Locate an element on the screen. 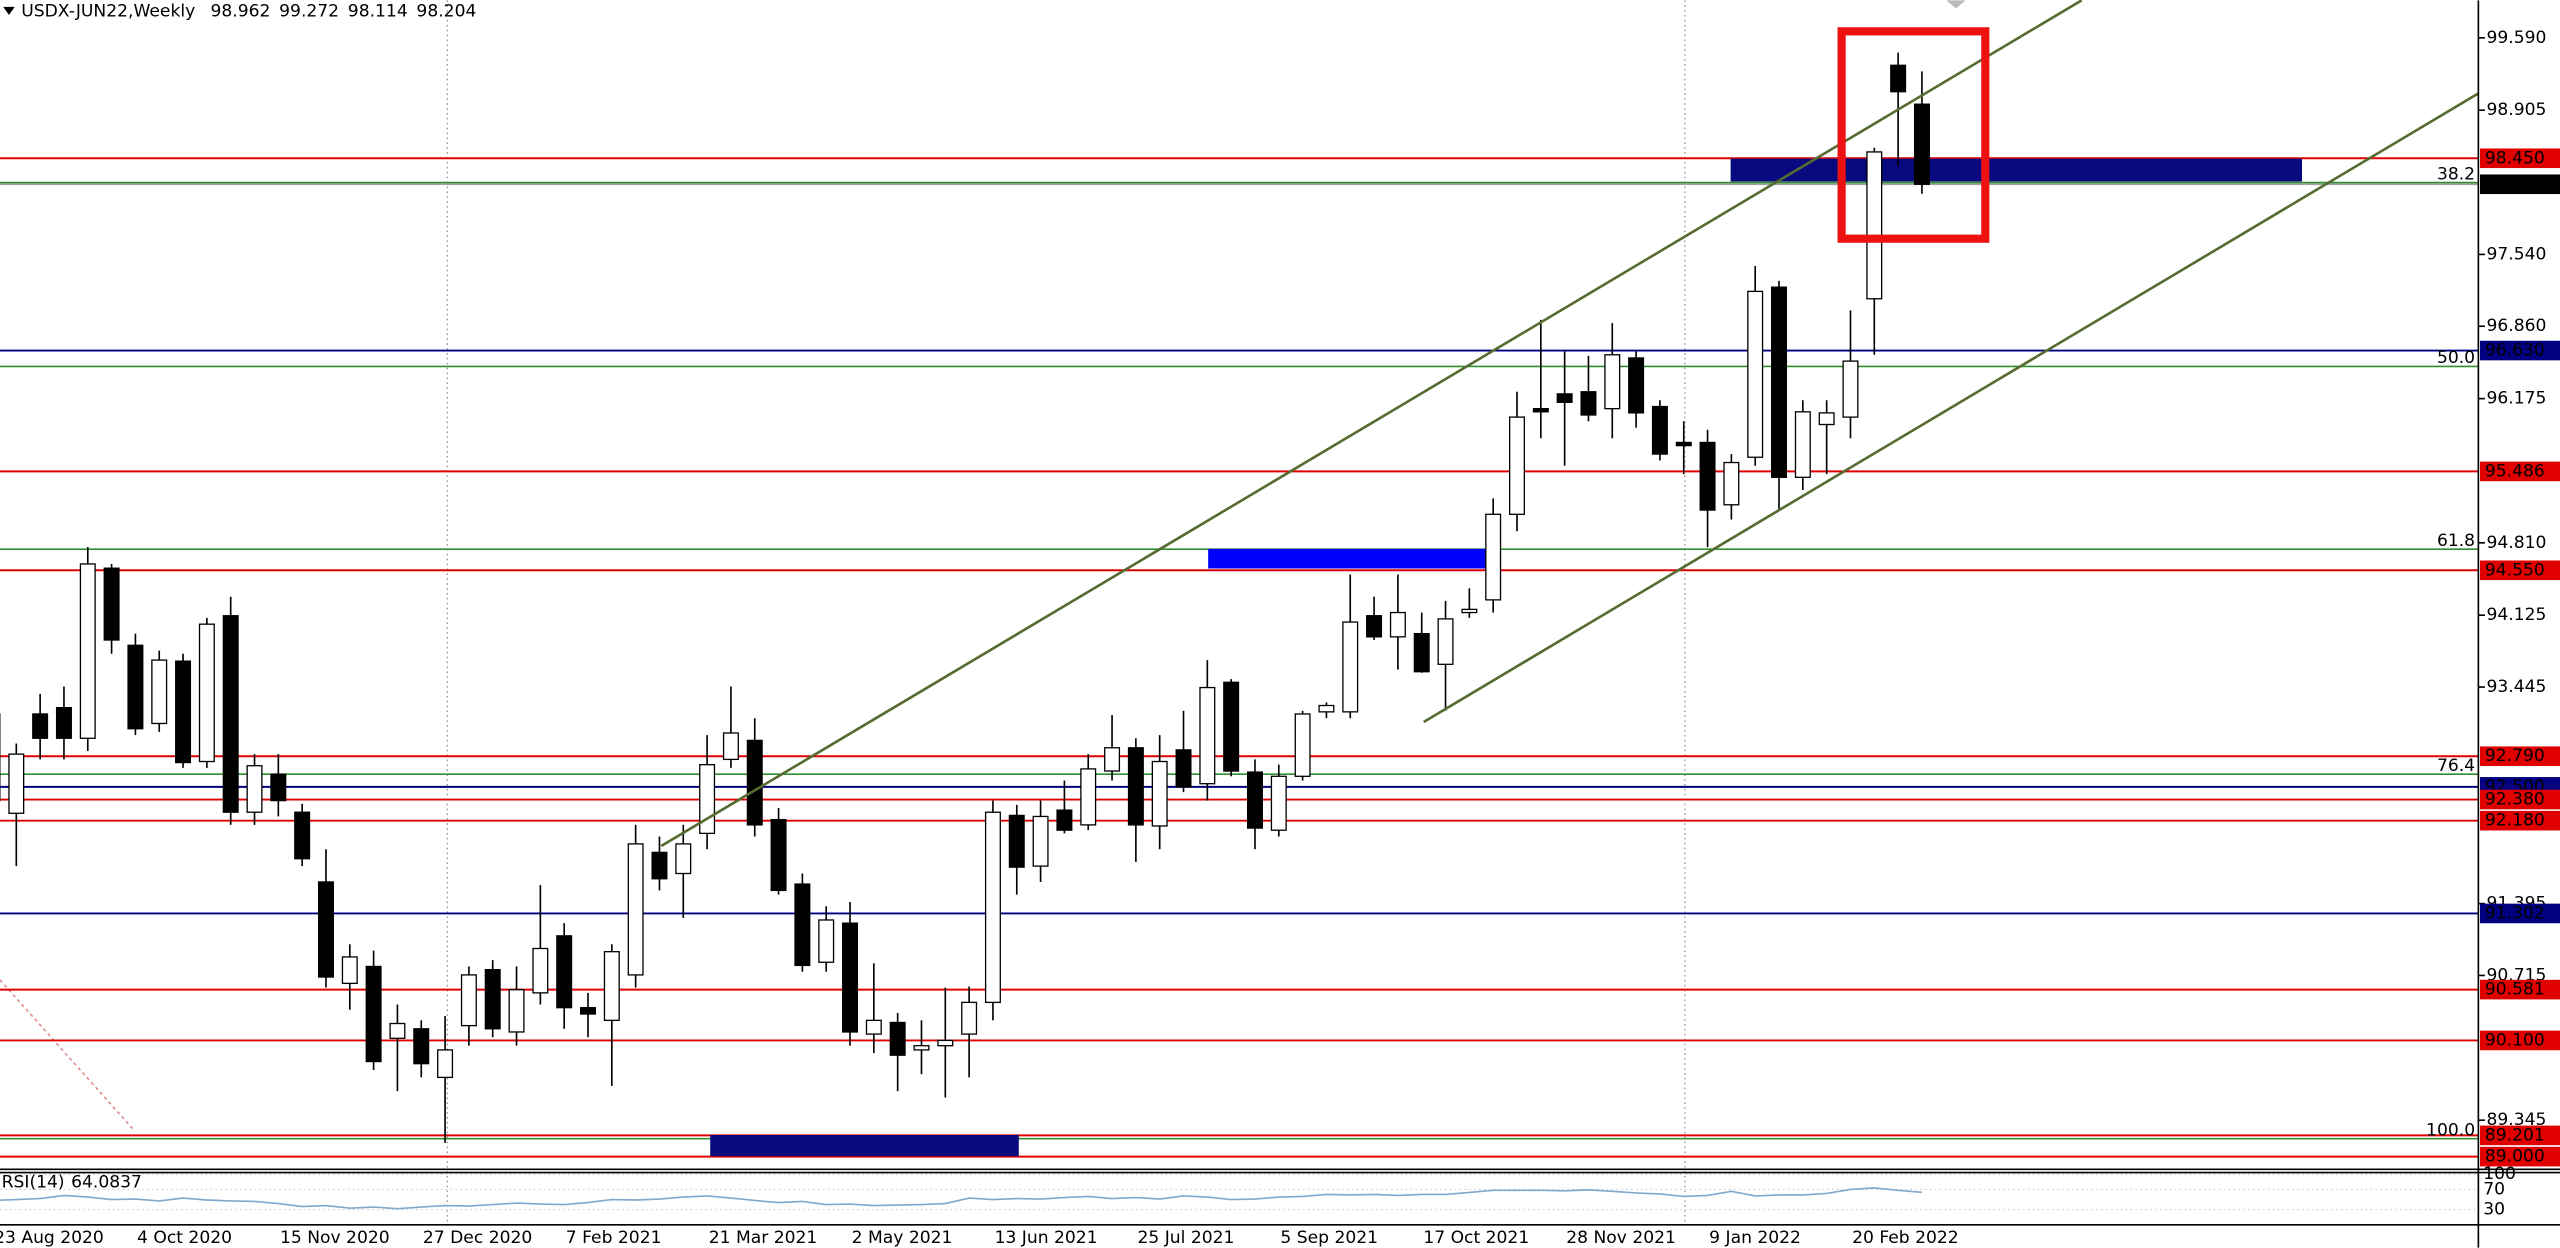 This screenshot has width=2560, height=1248. y-tick-label: 97.540 is located at coordinates (2517, 254).